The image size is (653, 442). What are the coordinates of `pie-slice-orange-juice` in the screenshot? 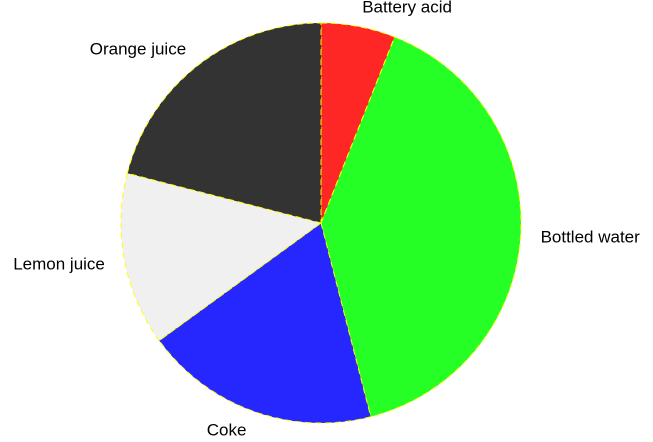 It's located at (224, 123).